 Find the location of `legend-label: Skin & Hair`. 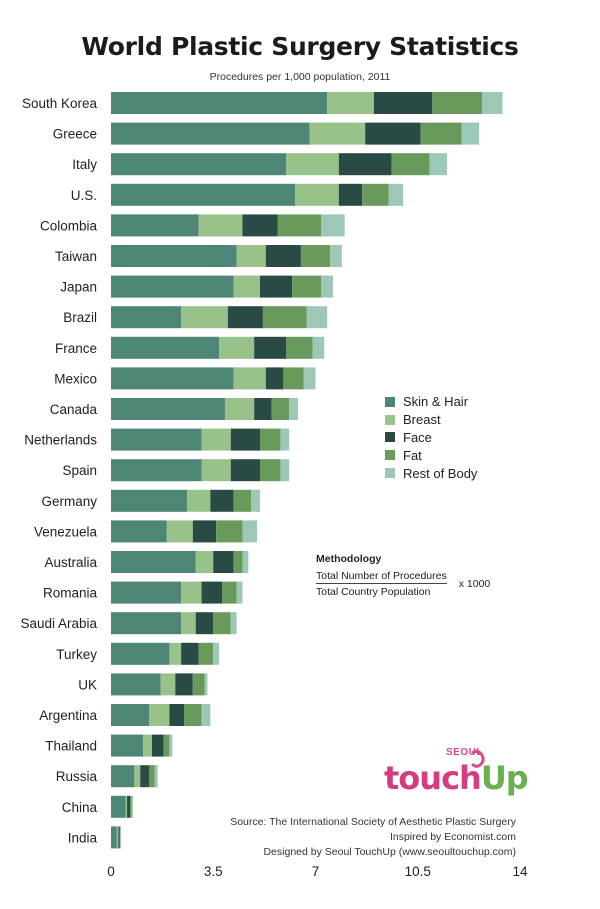

legend-label: Skin & Hair is located at coordinates (436, 402).